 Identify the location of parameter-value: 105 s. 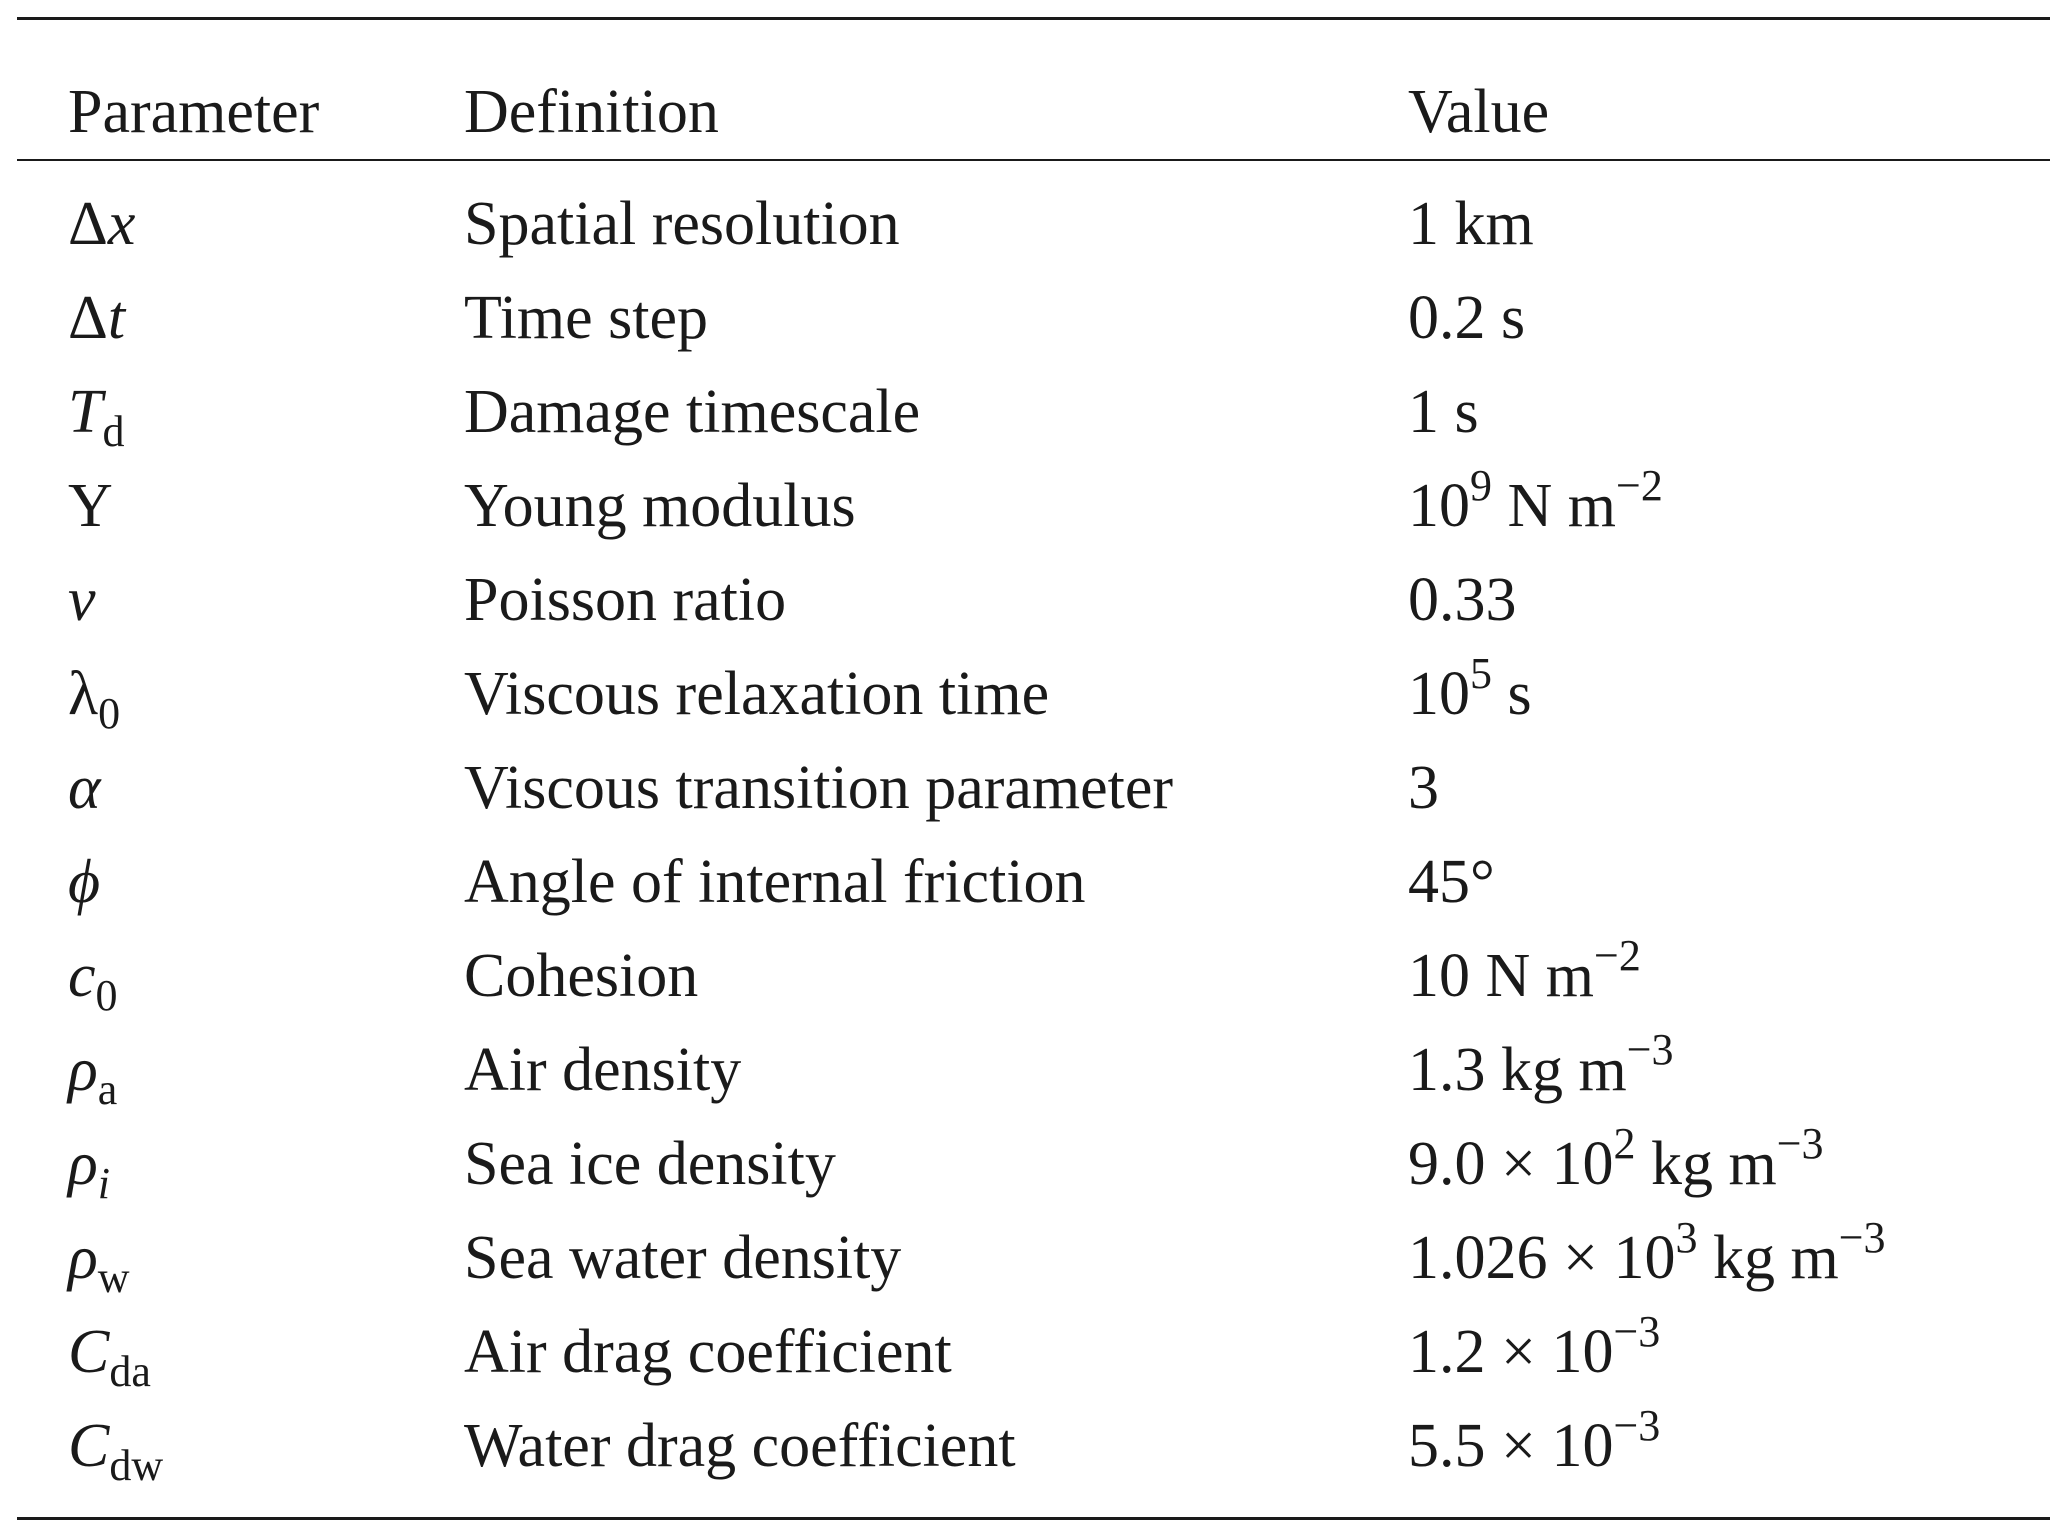
(1470, 694).